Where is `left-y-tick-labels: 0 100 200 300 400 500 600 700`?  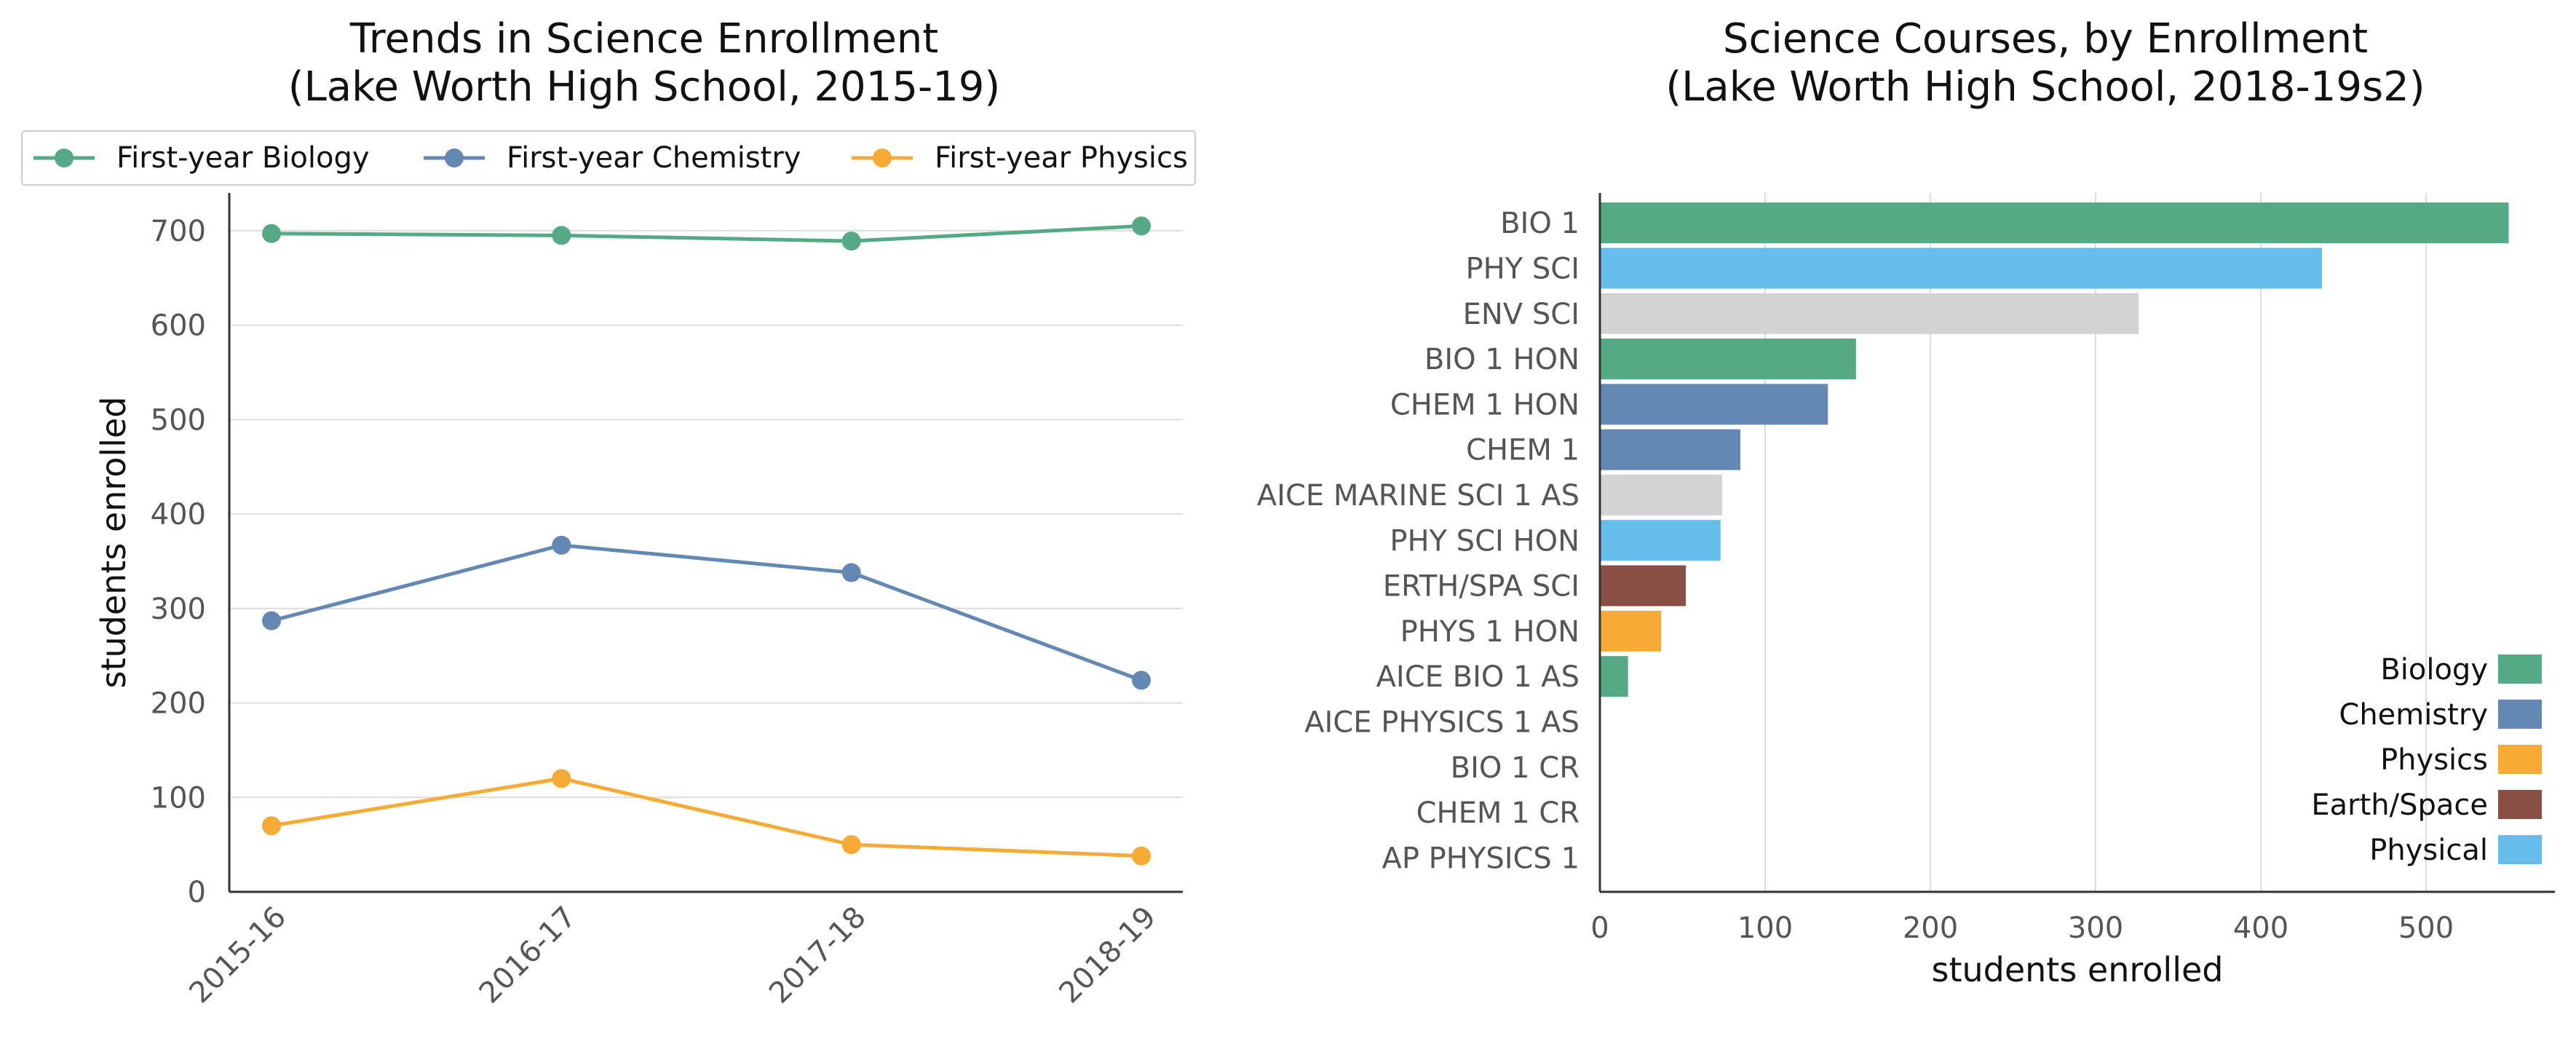 left-y-tick-labels: 0 100 200 300 400 500 600 700 is located at coordinates (178, 562).